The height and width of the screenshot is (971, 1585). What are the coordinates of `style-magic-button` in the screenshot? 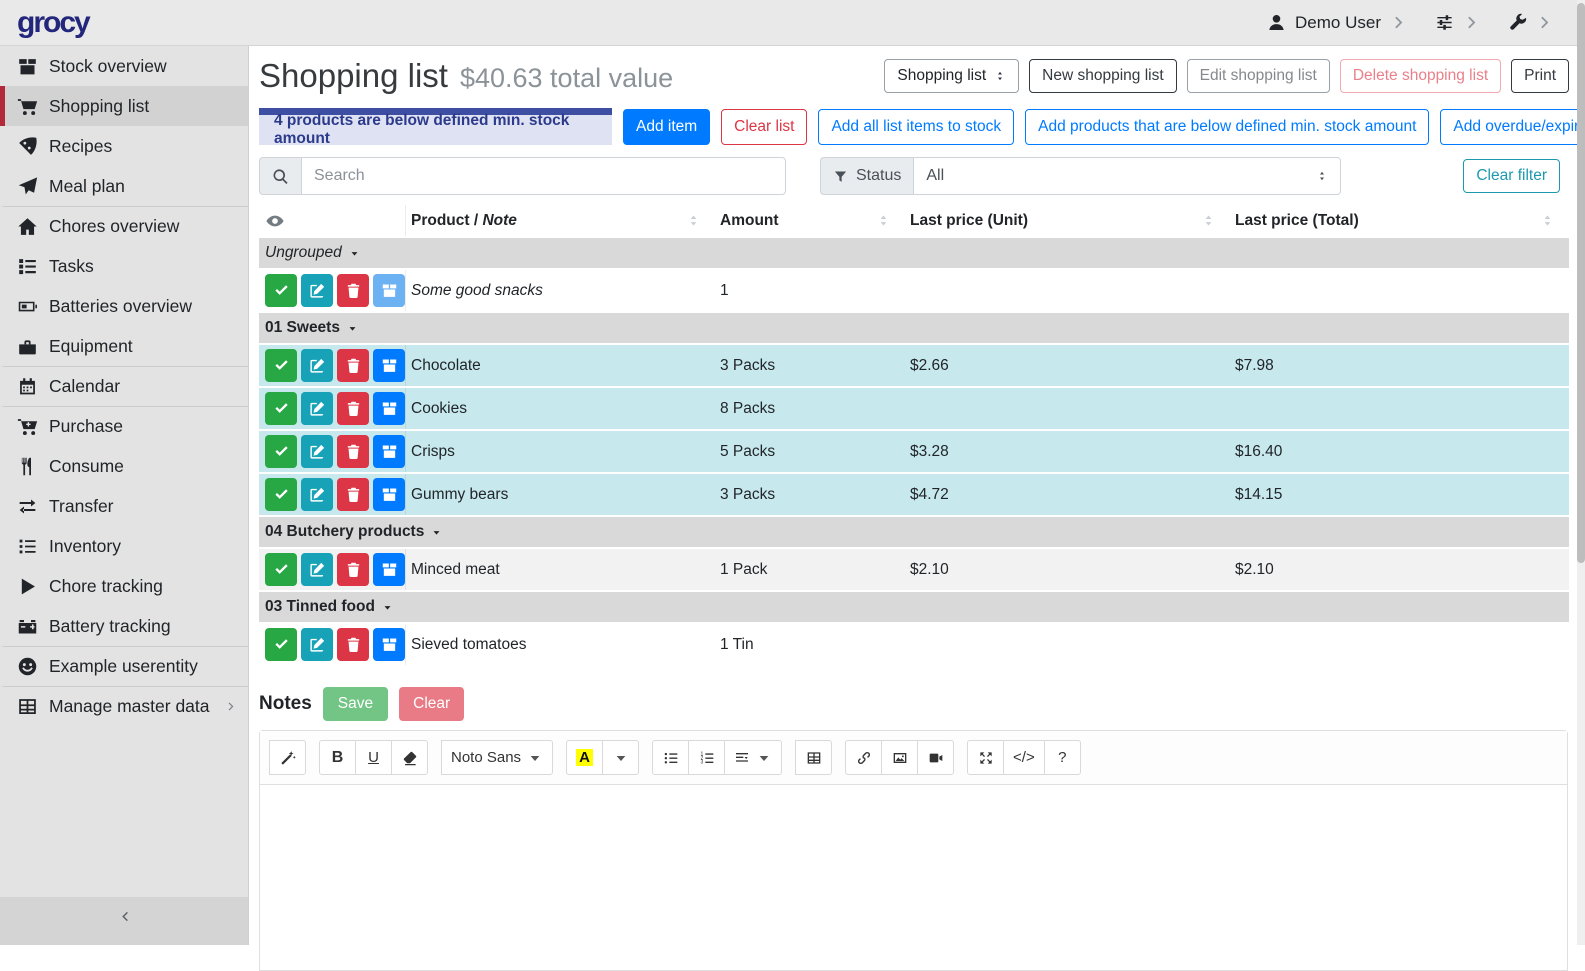 It's located at (287, 757).